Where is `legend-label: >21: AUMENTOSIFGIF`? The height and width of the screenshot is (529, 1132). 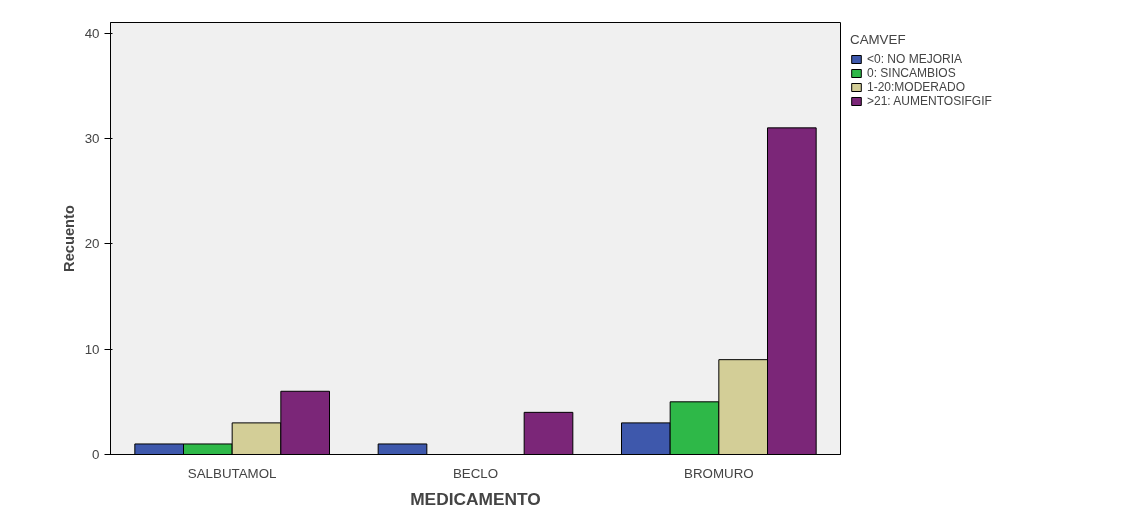
legend-label: >21: AUMENTOSIFGIF is located at coordinates (929, 101).